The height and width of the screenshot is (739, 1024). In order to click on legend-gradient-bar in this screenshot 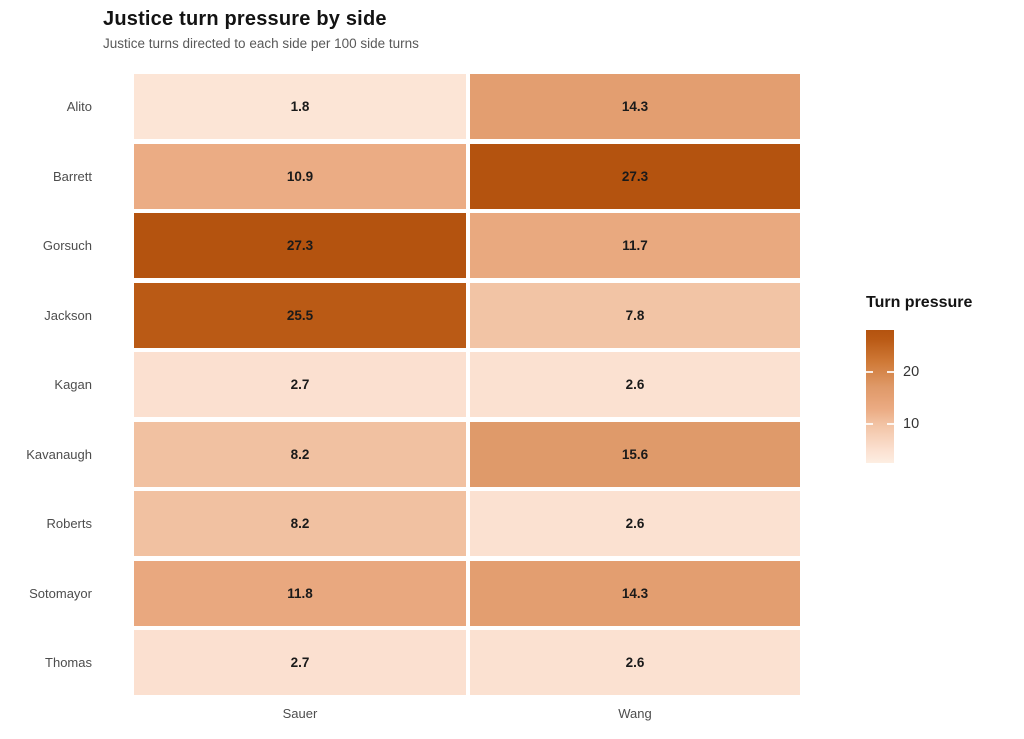, I will do `click(880, 396)`.